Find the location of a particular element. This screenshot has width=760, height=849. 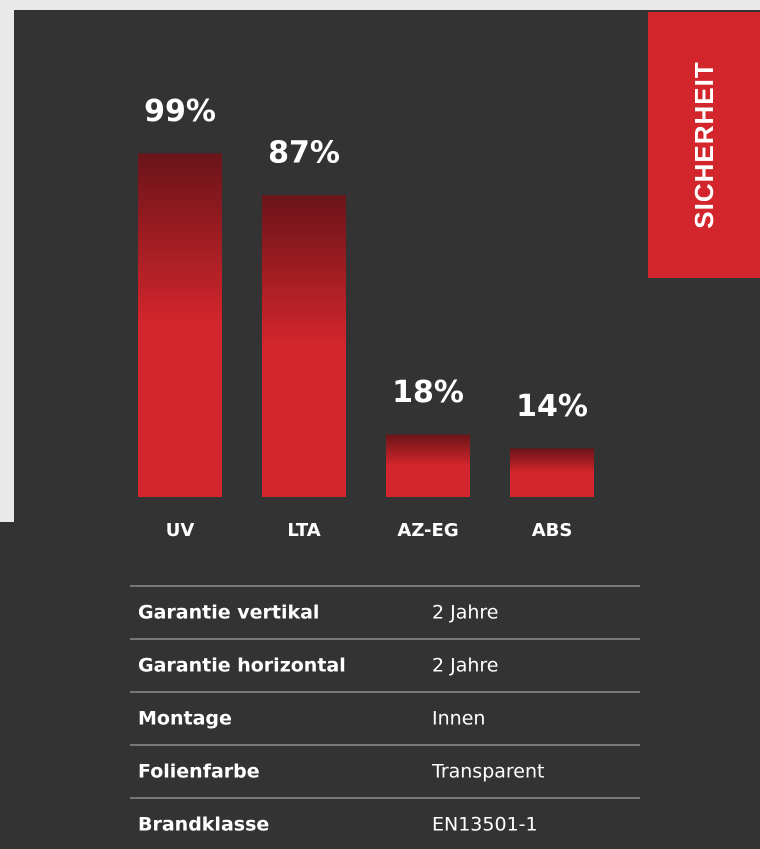

category-label: ABS is located at coordinates (552, 530).